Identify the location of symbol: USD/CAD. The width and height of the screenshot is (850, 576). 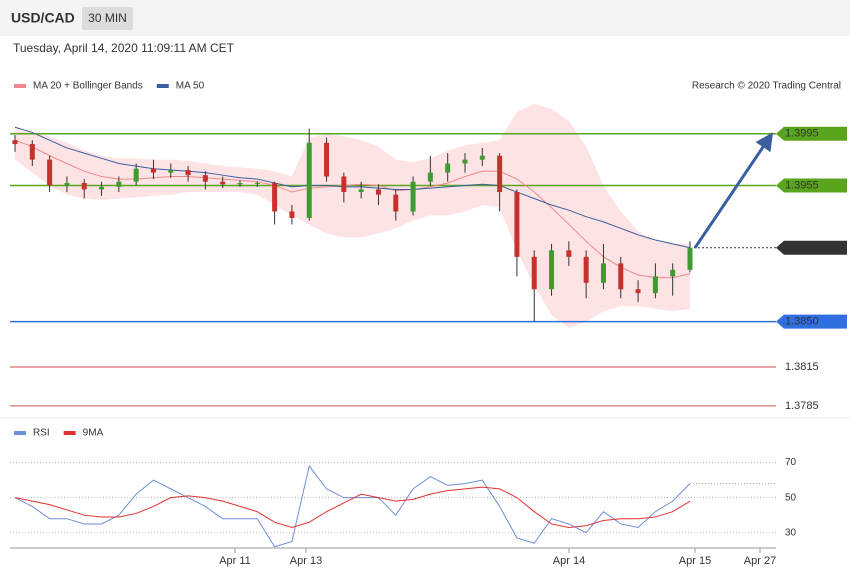
(43, 18).